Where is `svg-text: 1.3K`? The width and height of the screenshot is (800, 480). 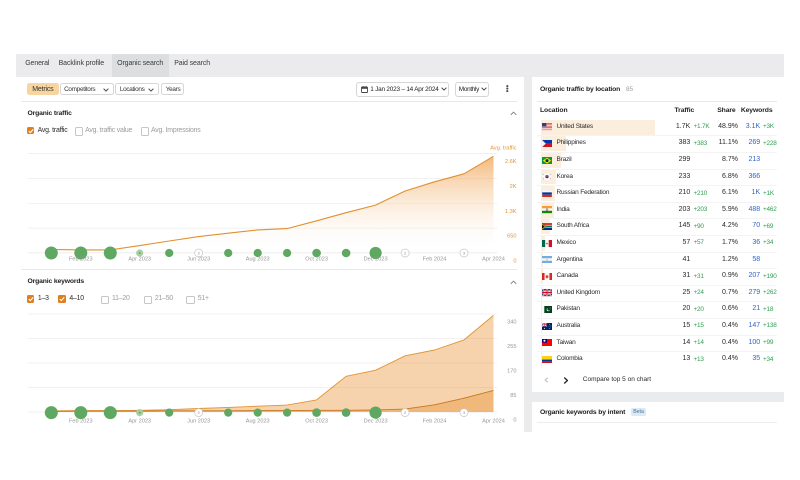 svg-text: 1.3K is located at coordinates (511, 212).